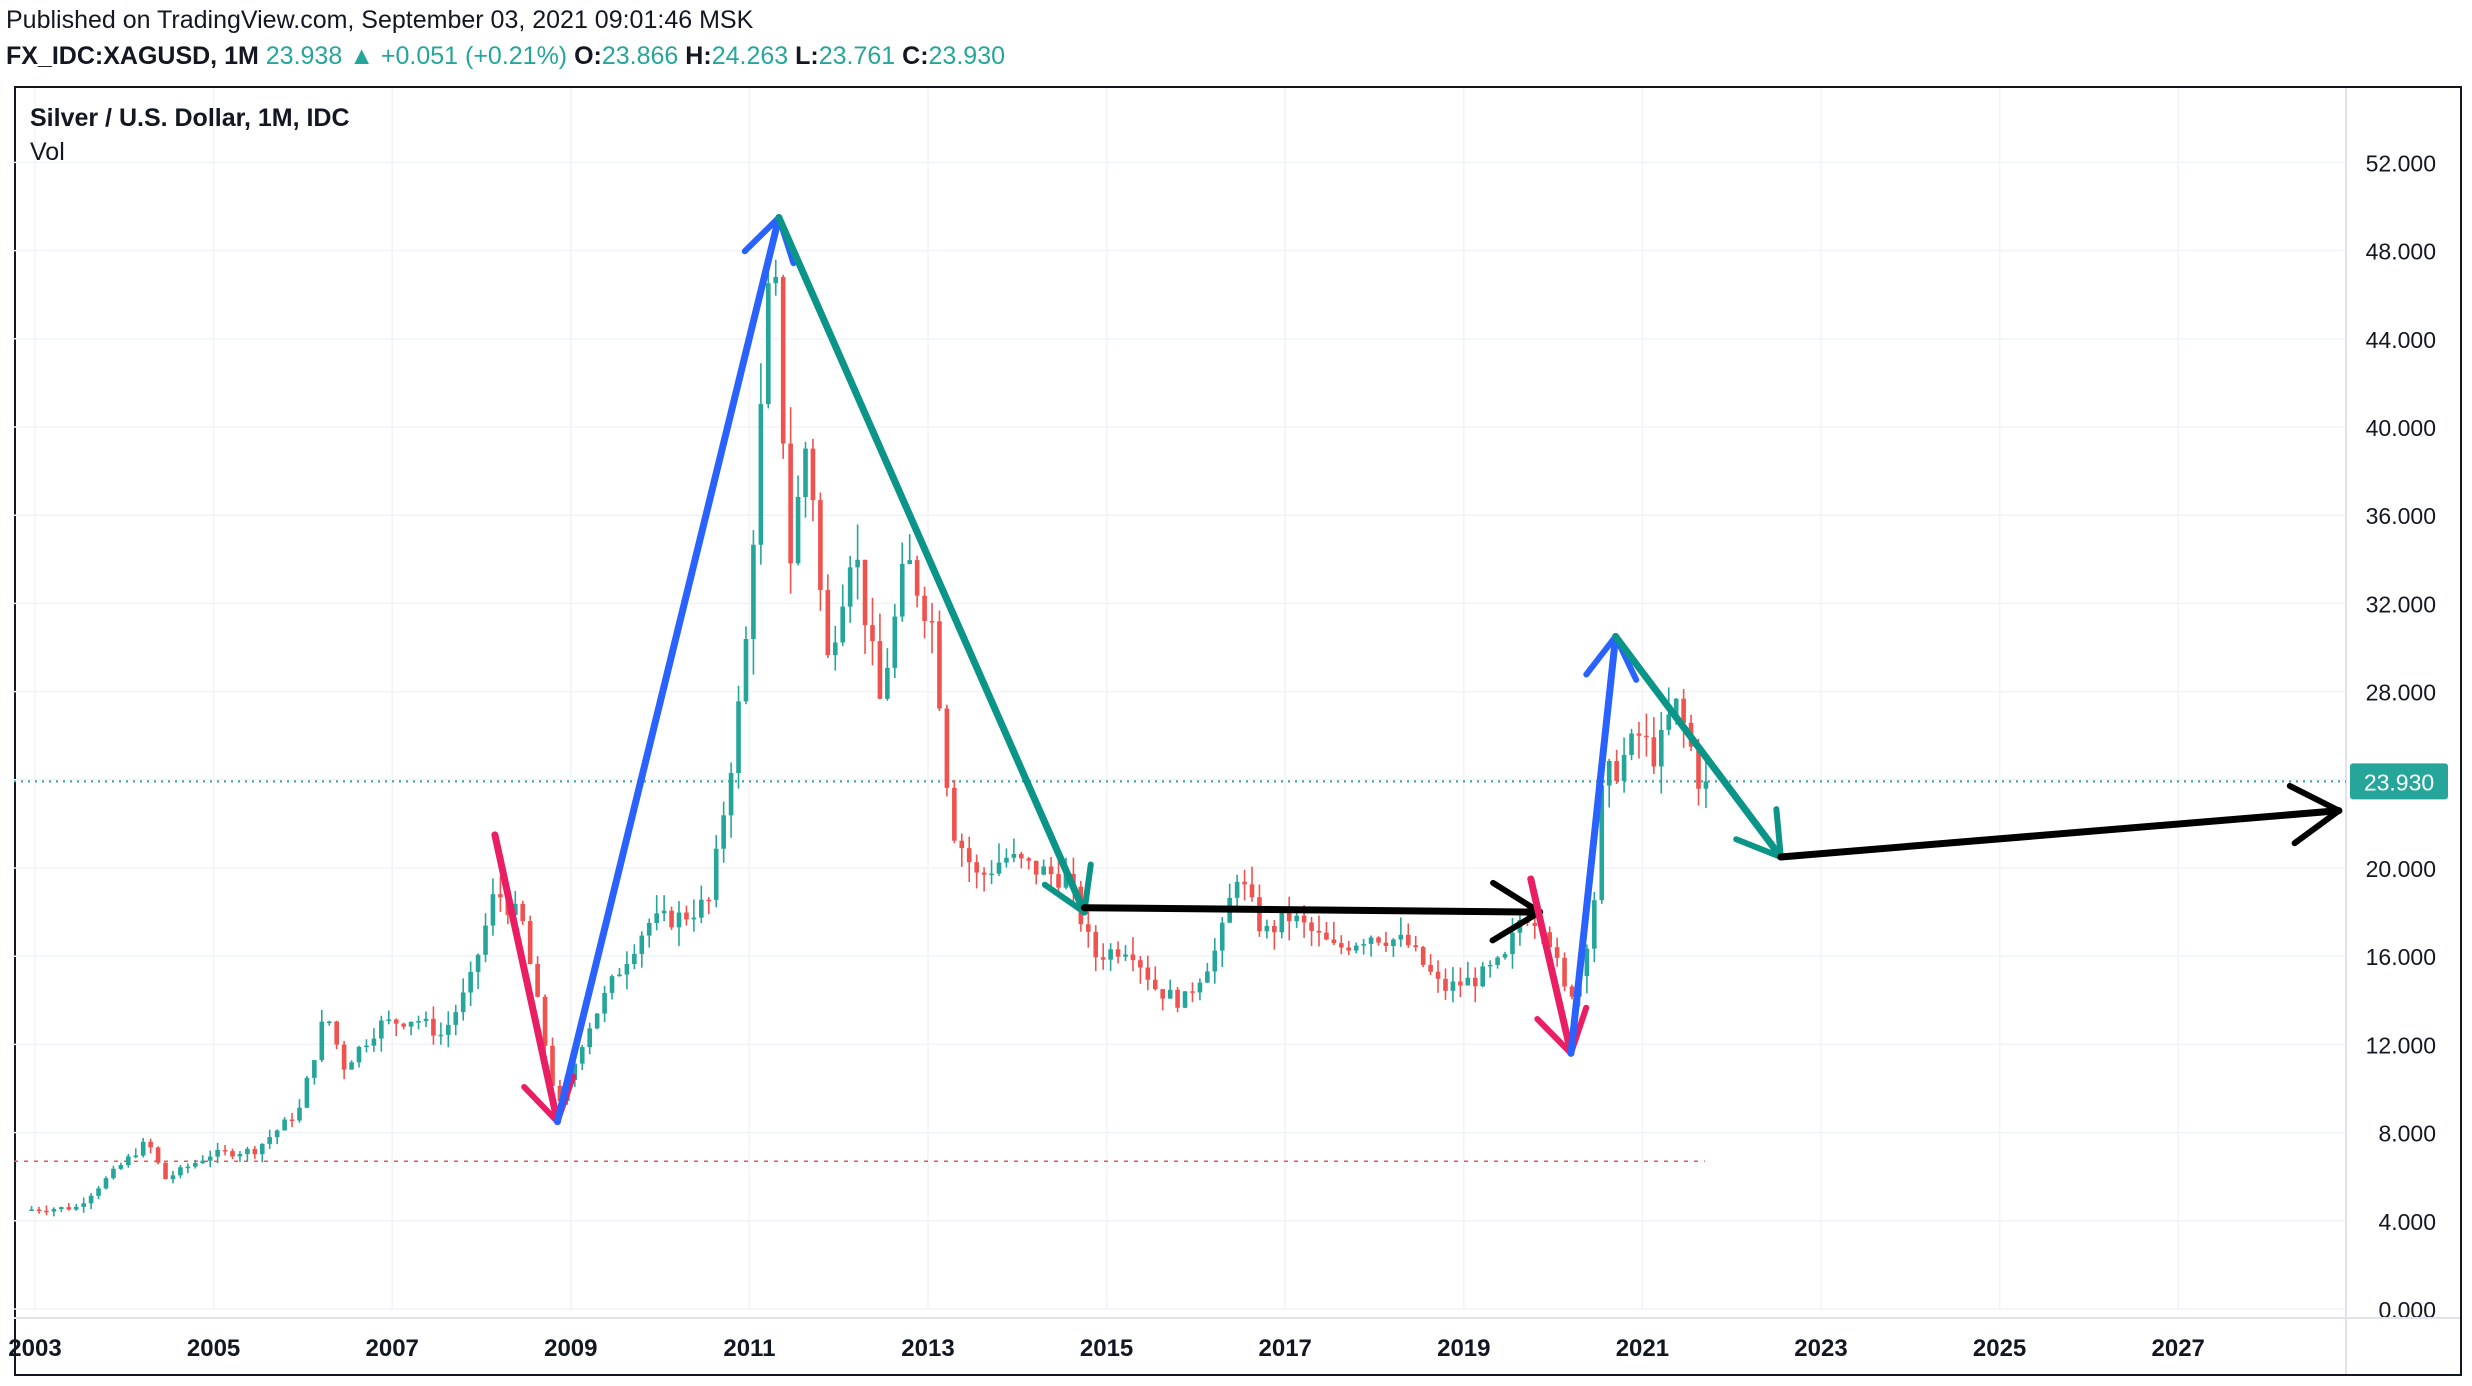 This screenshot has height=1386, width=2472. Describe the element at coordinates (698, 56) in the screenshot. I see `high-key: H:` at that location.